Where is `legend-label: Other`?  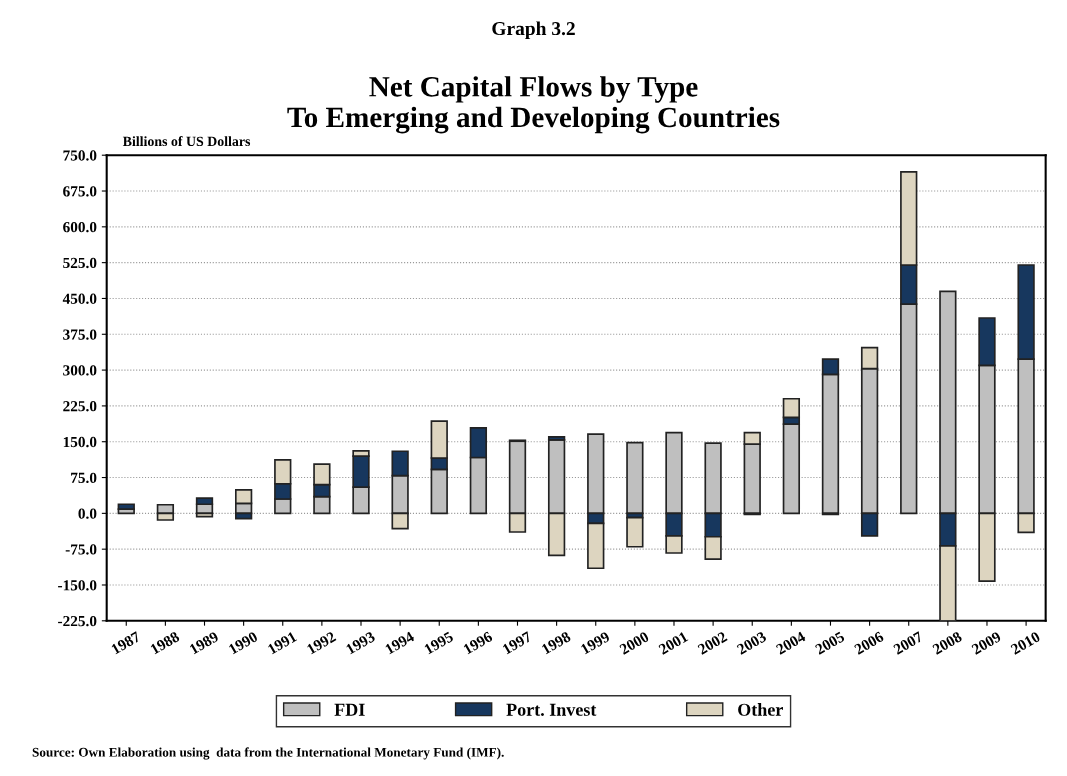 legend-label: Other is located at coordinates (760, 709).